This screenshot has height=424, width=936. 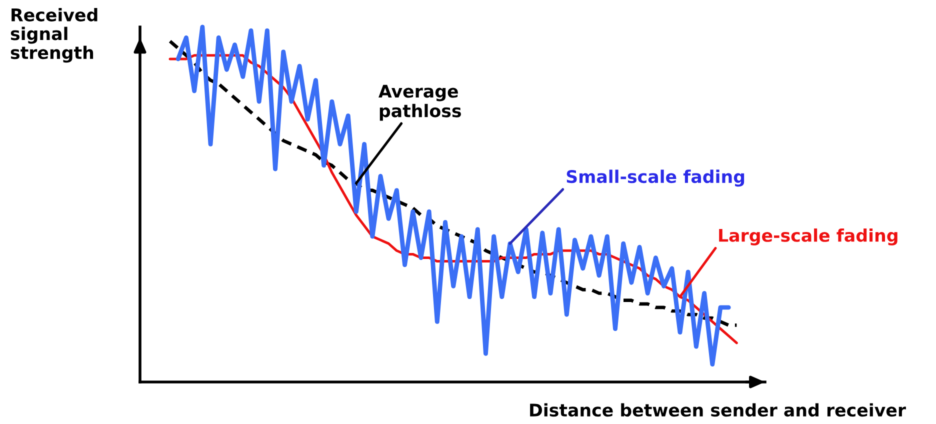 What do you see at coordinates (419, 102) in the screenshot?
I see `annotation: Average pathloss` at bounding box center [419, 102].